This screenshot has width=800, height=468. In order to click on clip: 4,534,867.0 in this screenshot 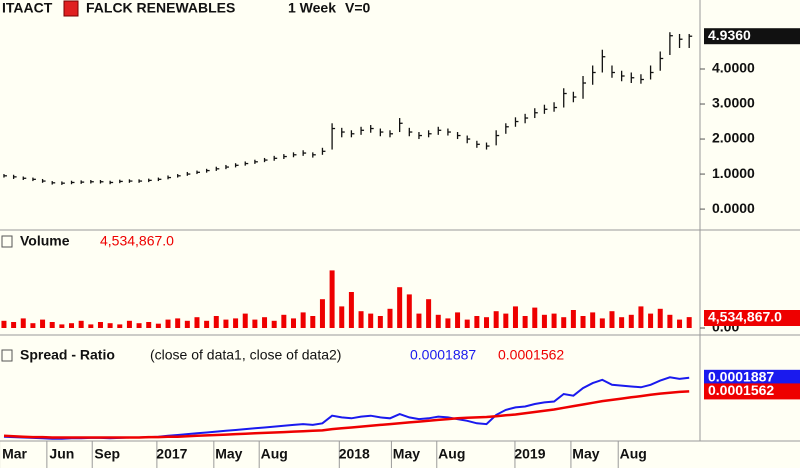, I will do `click(137, 241)`.